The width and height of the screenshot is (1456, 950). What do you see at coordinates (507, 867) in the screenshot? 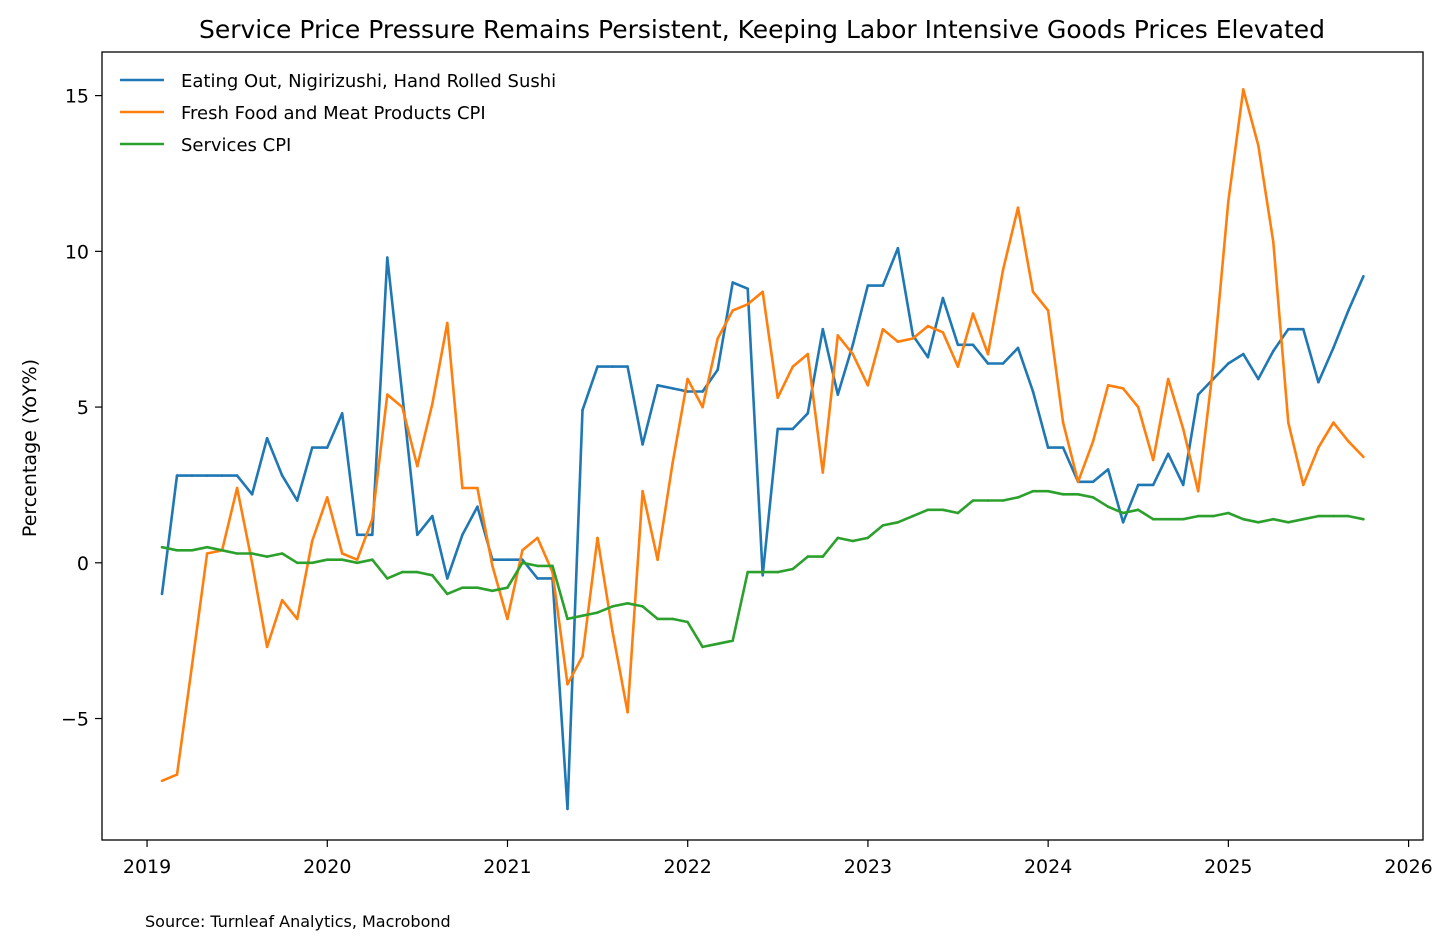
I see `x-tick-label: 2021` at bounding box center [507, 867].